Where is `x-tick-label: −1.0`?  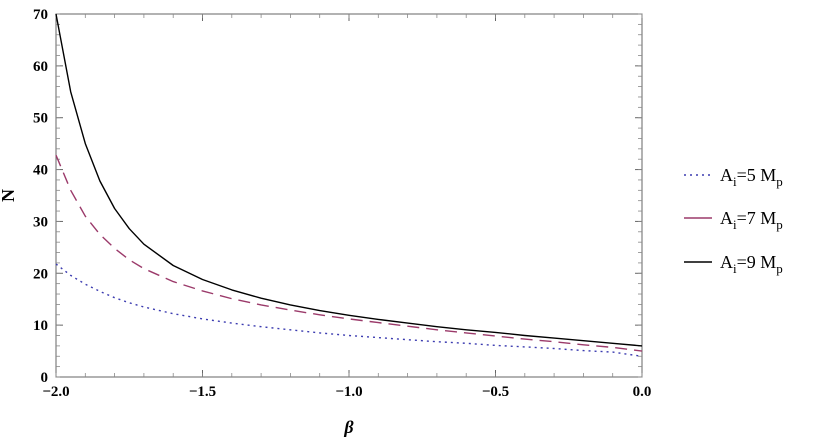 x-tick-label: −1.0 is located at coordinates (348, 392).